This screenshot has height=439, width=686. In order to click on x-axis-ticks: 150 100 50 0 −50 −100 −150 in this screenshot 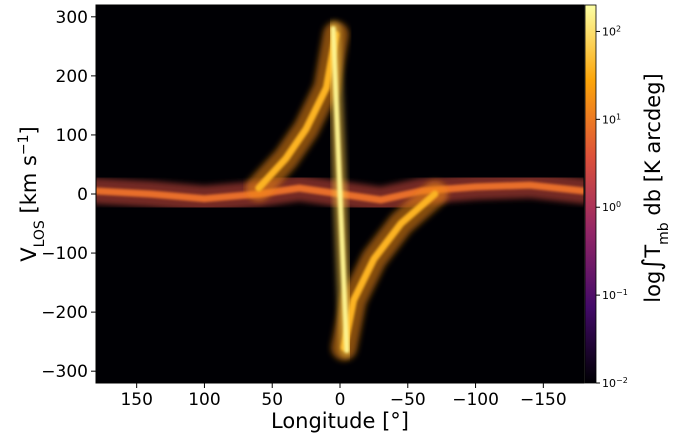, I will do `click(343, 396)`.